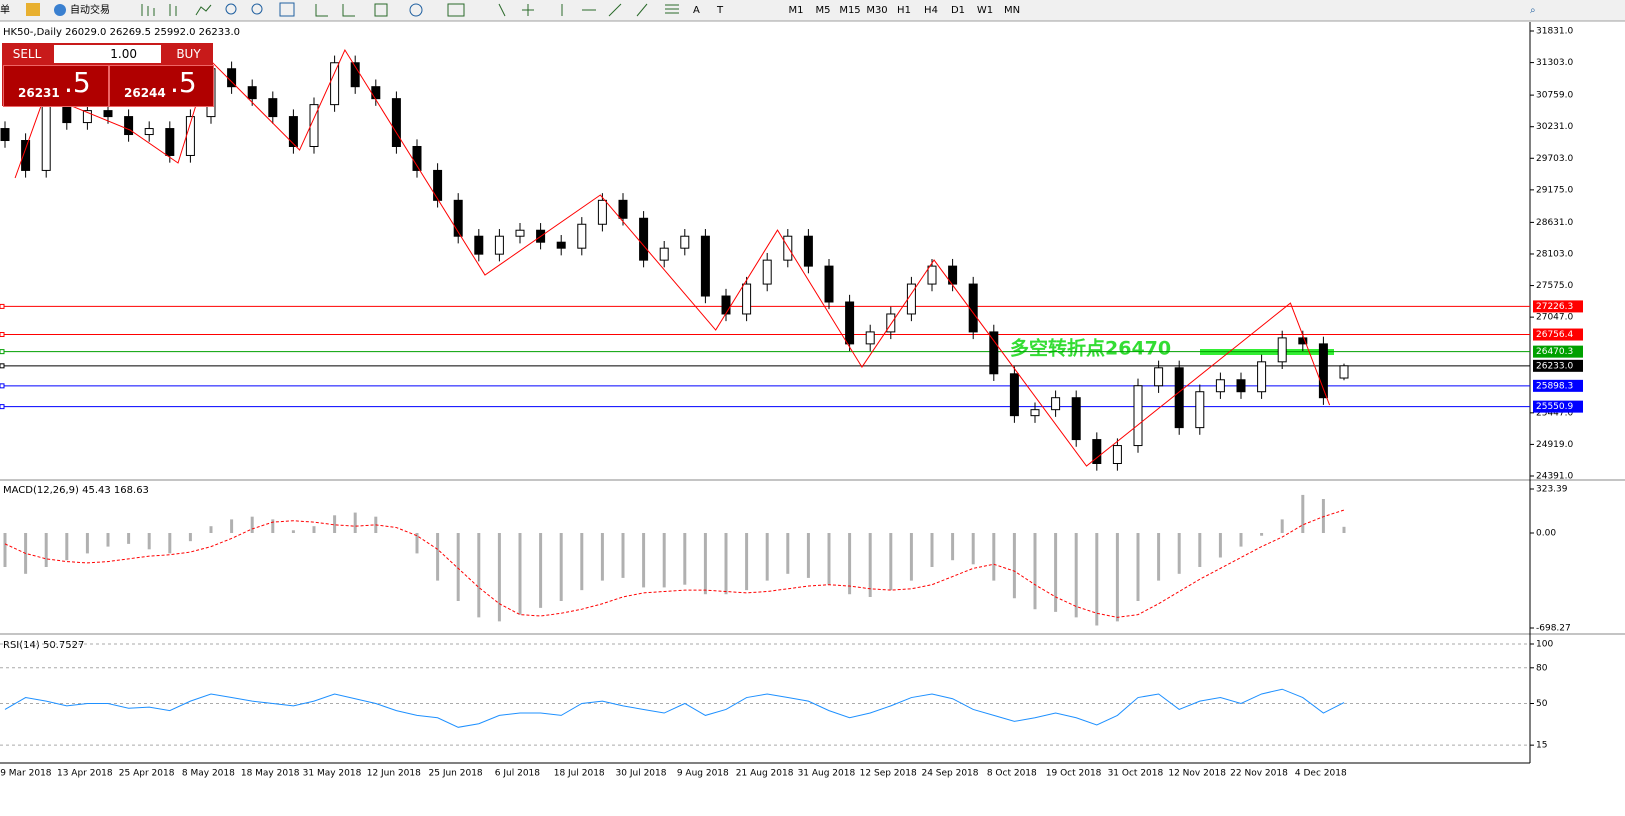 This screenshot has height=816, width=1625. I want to click on y-tick-label: 30231.0, so click(1554, 127).